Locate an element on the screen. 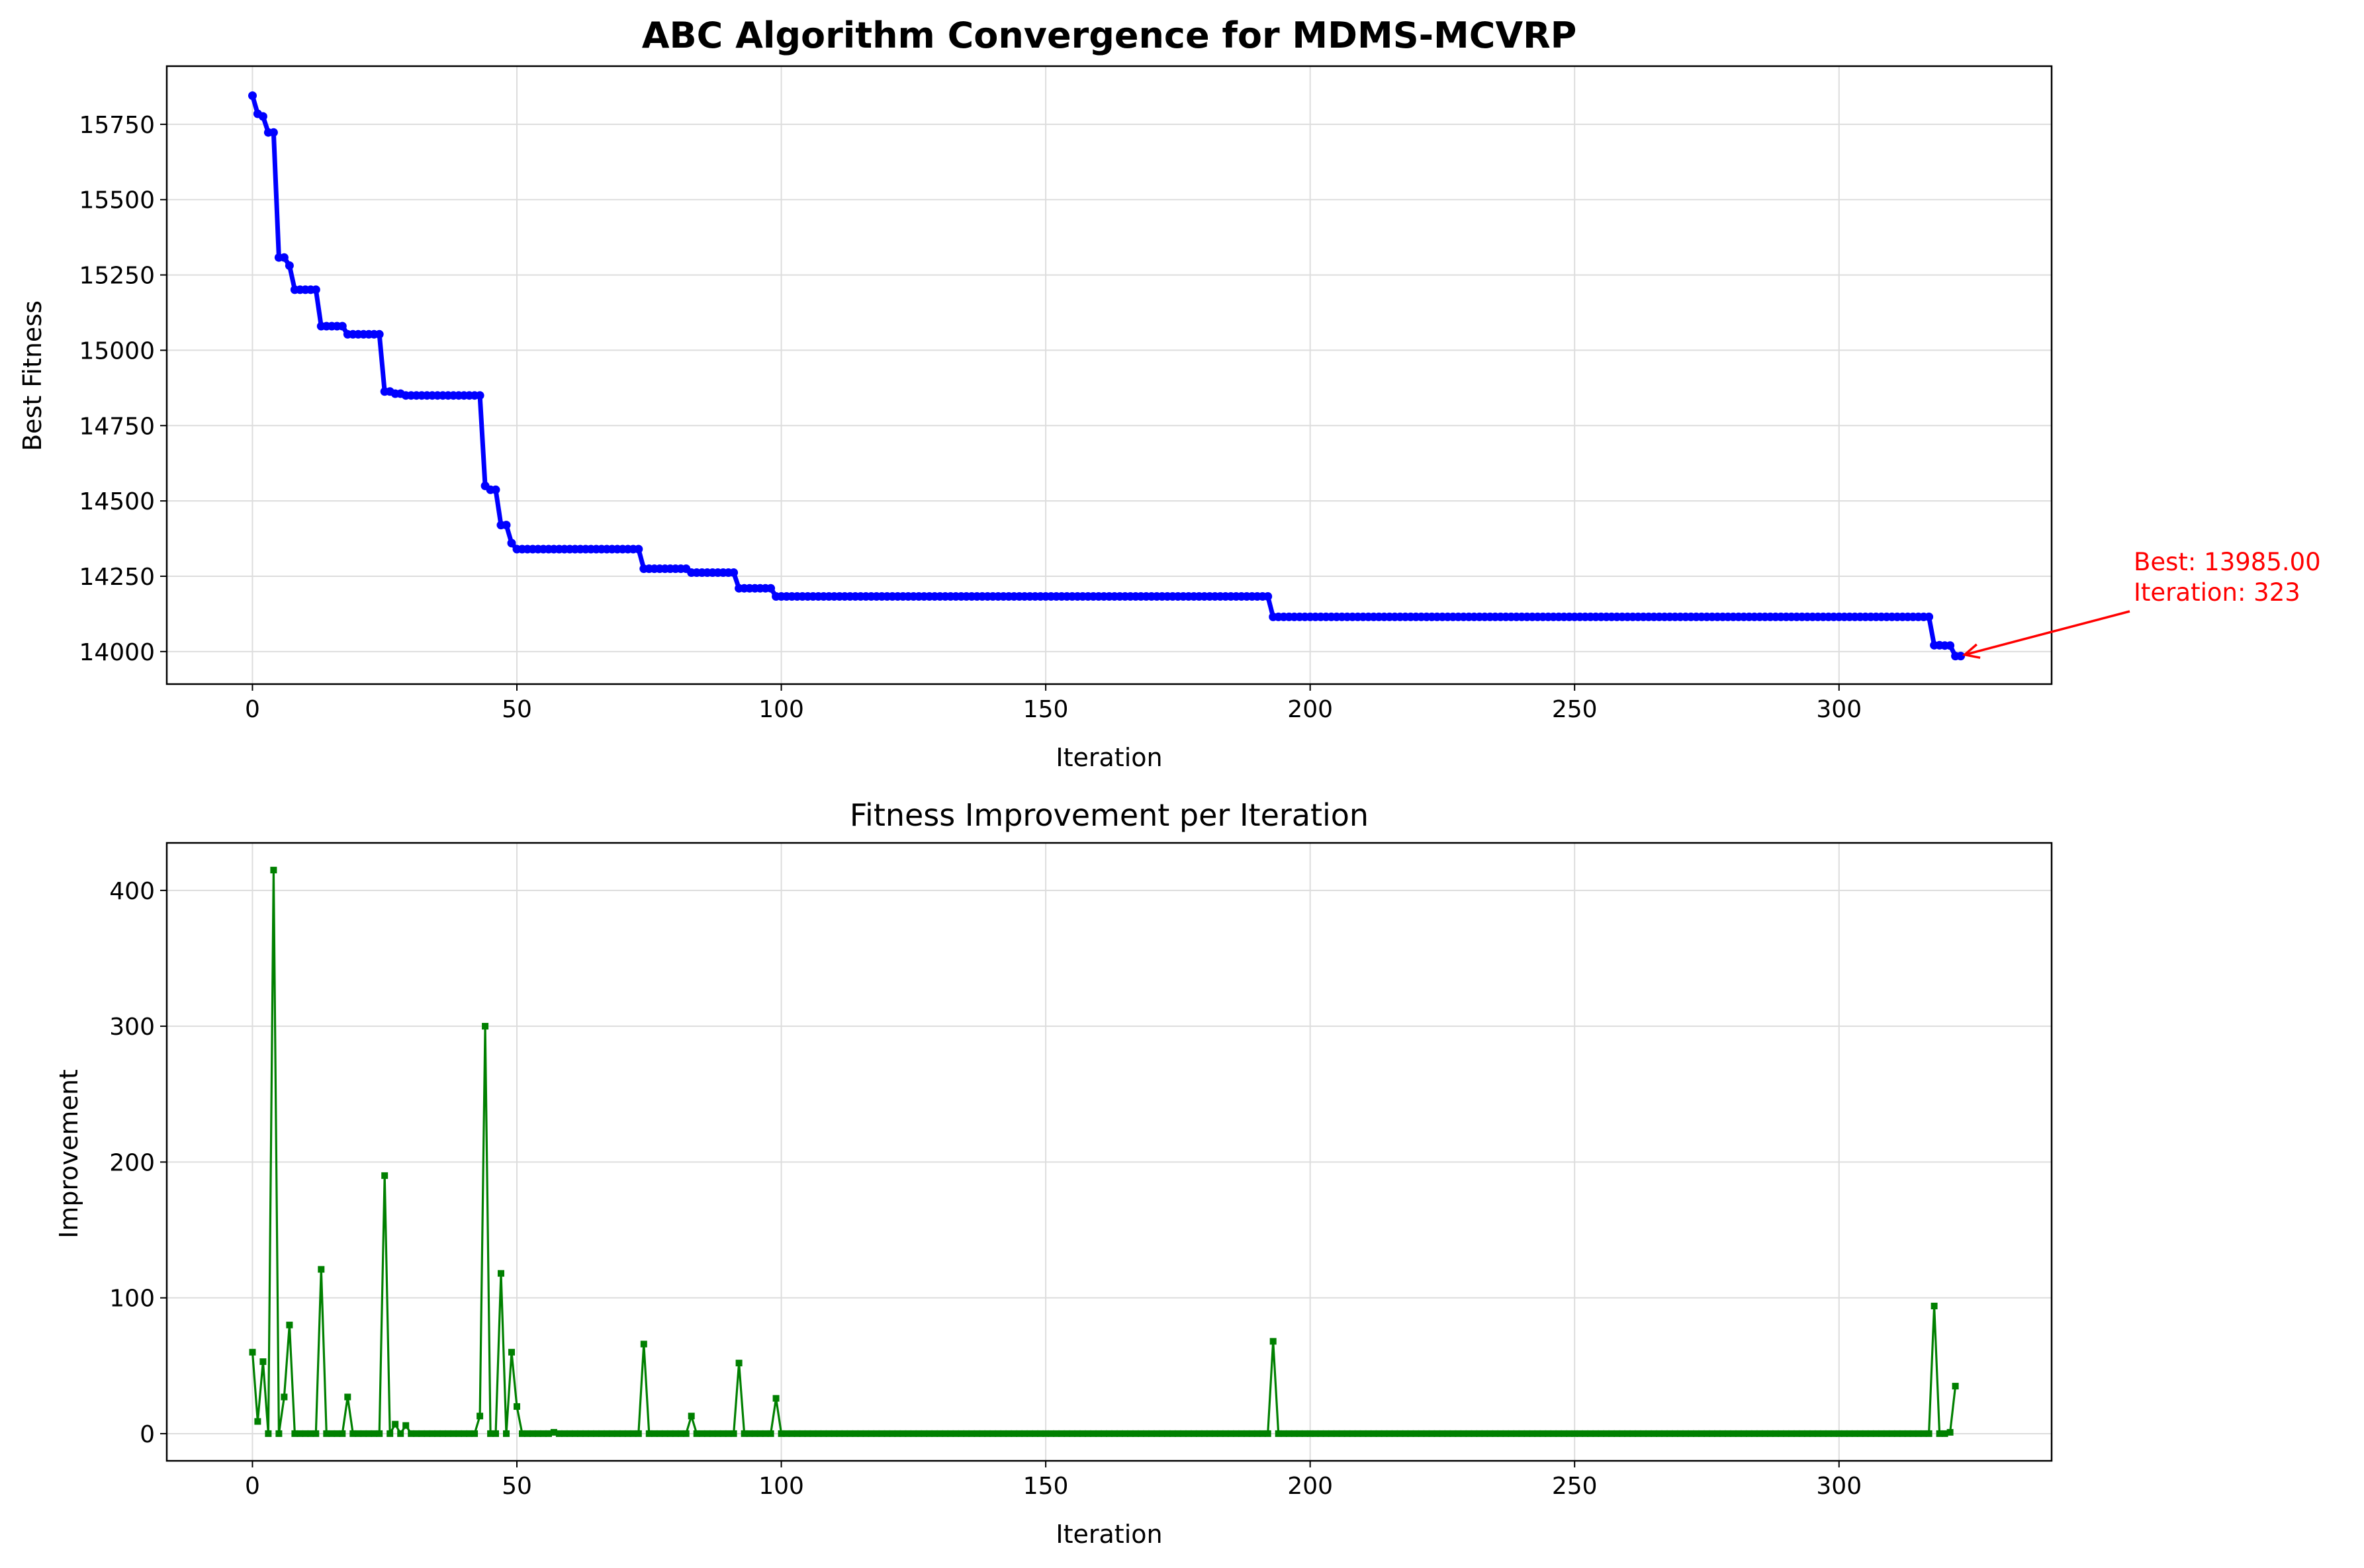  x-tick-label: 300 is located at coordinates (1839, 710).